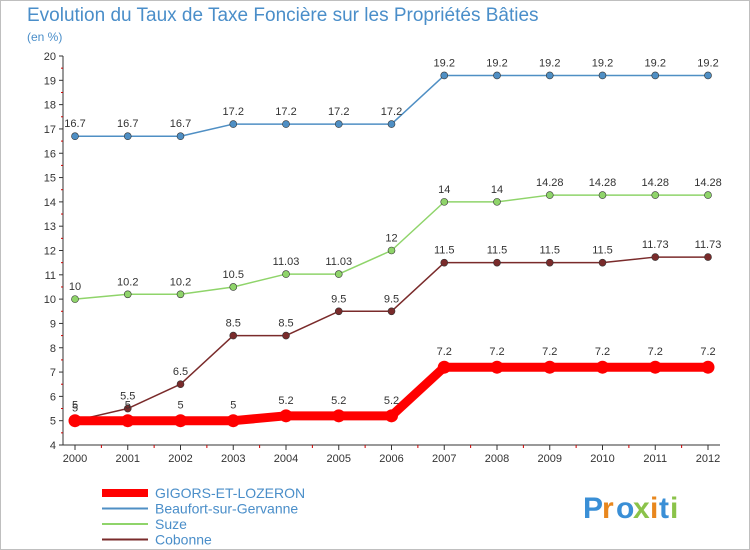 The width and height of the screenshot is (750, 550). I want to click on y-tick-label: 13, so click(50, 227).